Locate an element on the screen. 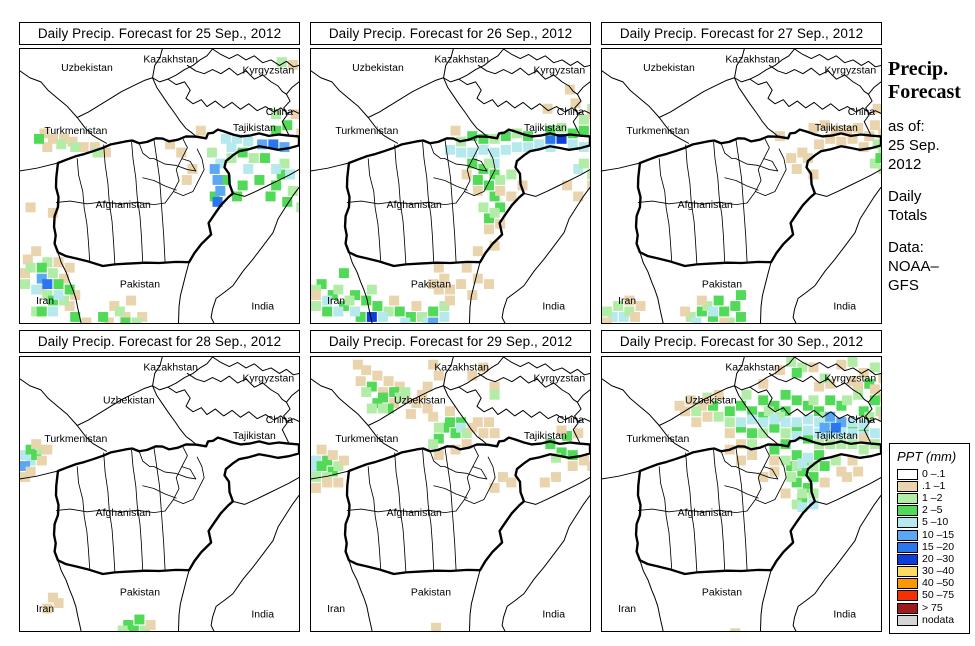 This screenshot has height=646, width=975. legend-entry-label: > 75 is located at coordinates (932, 607).